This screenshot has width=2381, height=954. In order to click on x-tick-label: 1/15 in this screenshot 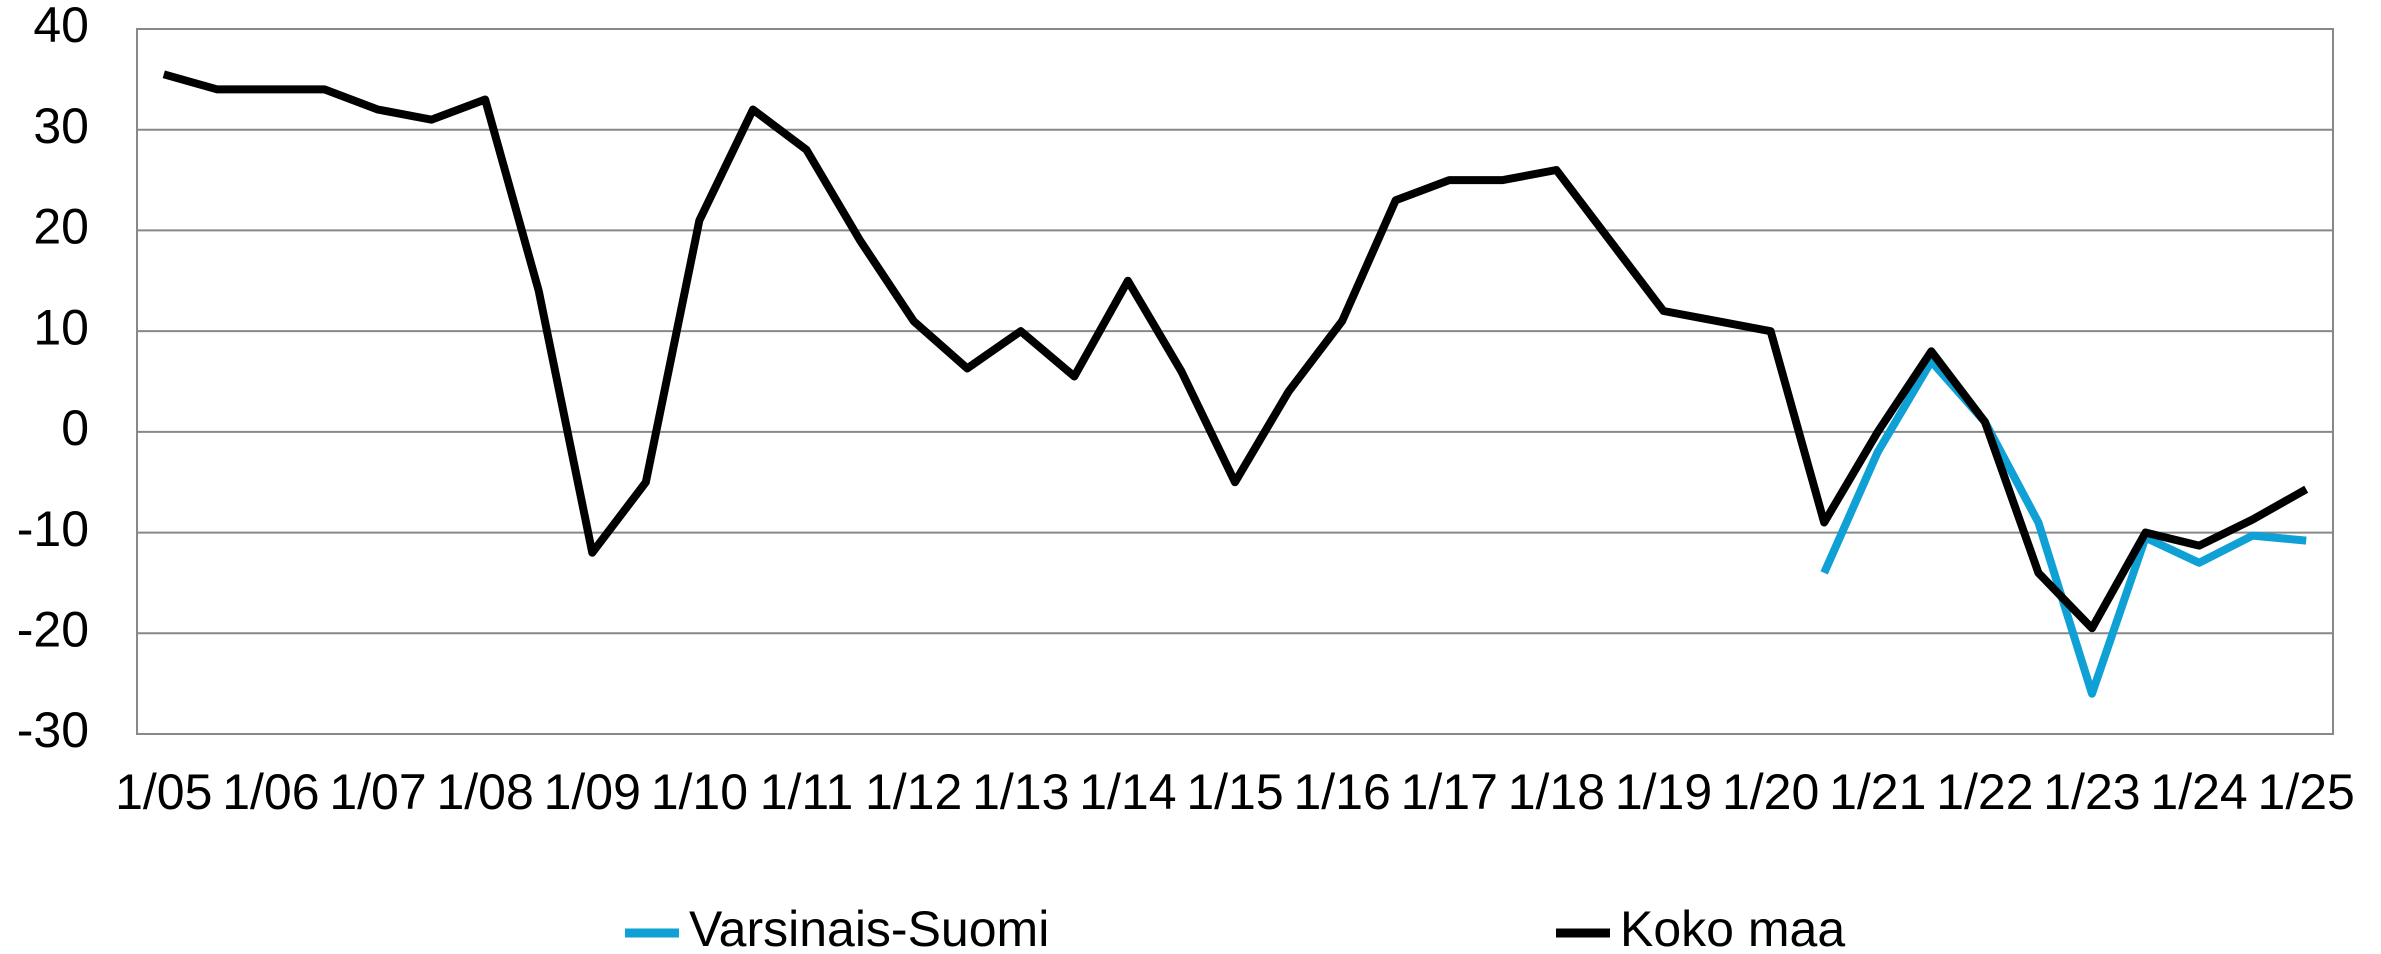, I will do `click(1234, 792)`.